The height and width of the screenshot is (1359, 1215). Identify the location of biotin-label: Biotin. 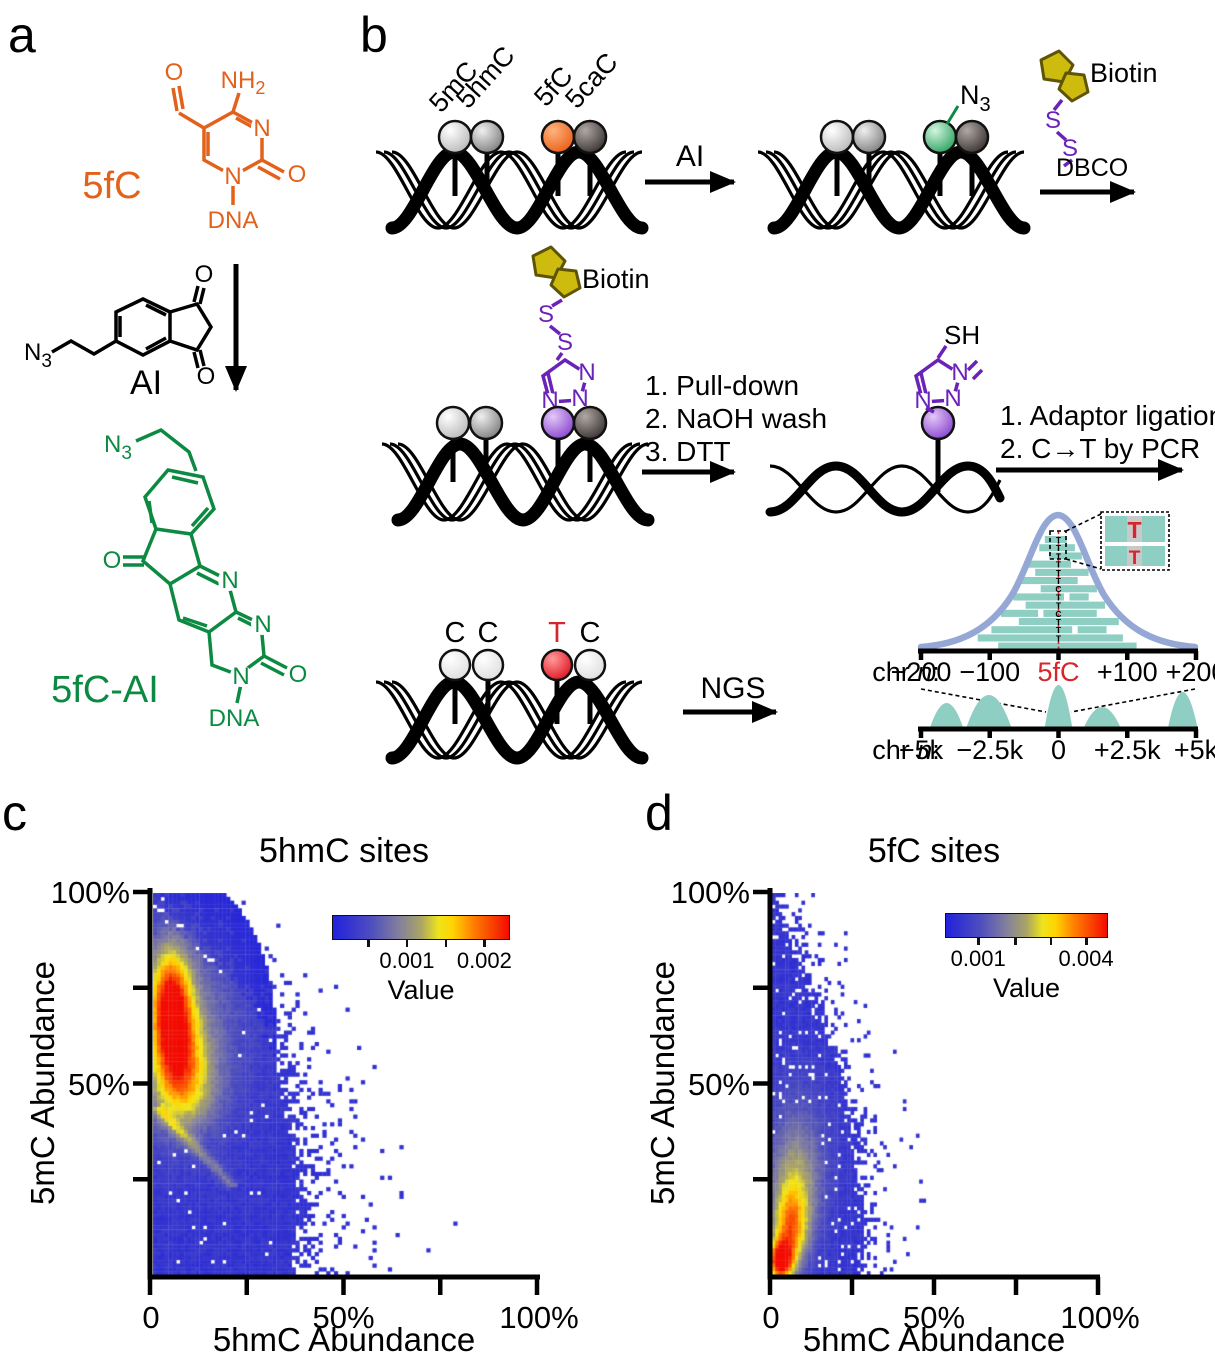
(1124, 73).